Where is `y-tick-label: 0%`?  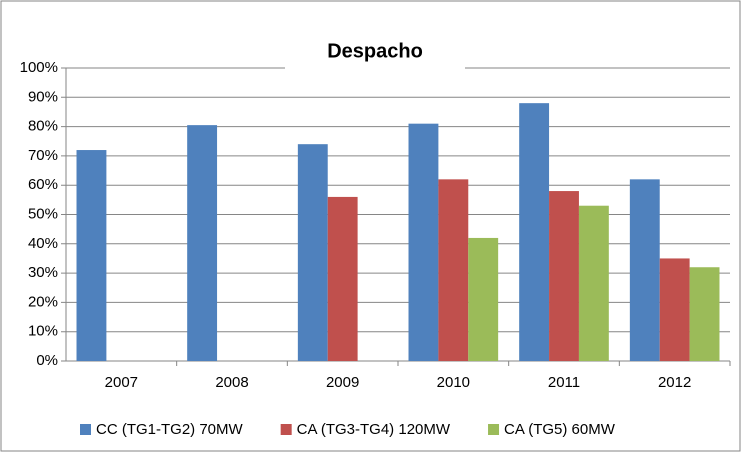 y-tick-label: 0% is located at coordinates (47, 360).